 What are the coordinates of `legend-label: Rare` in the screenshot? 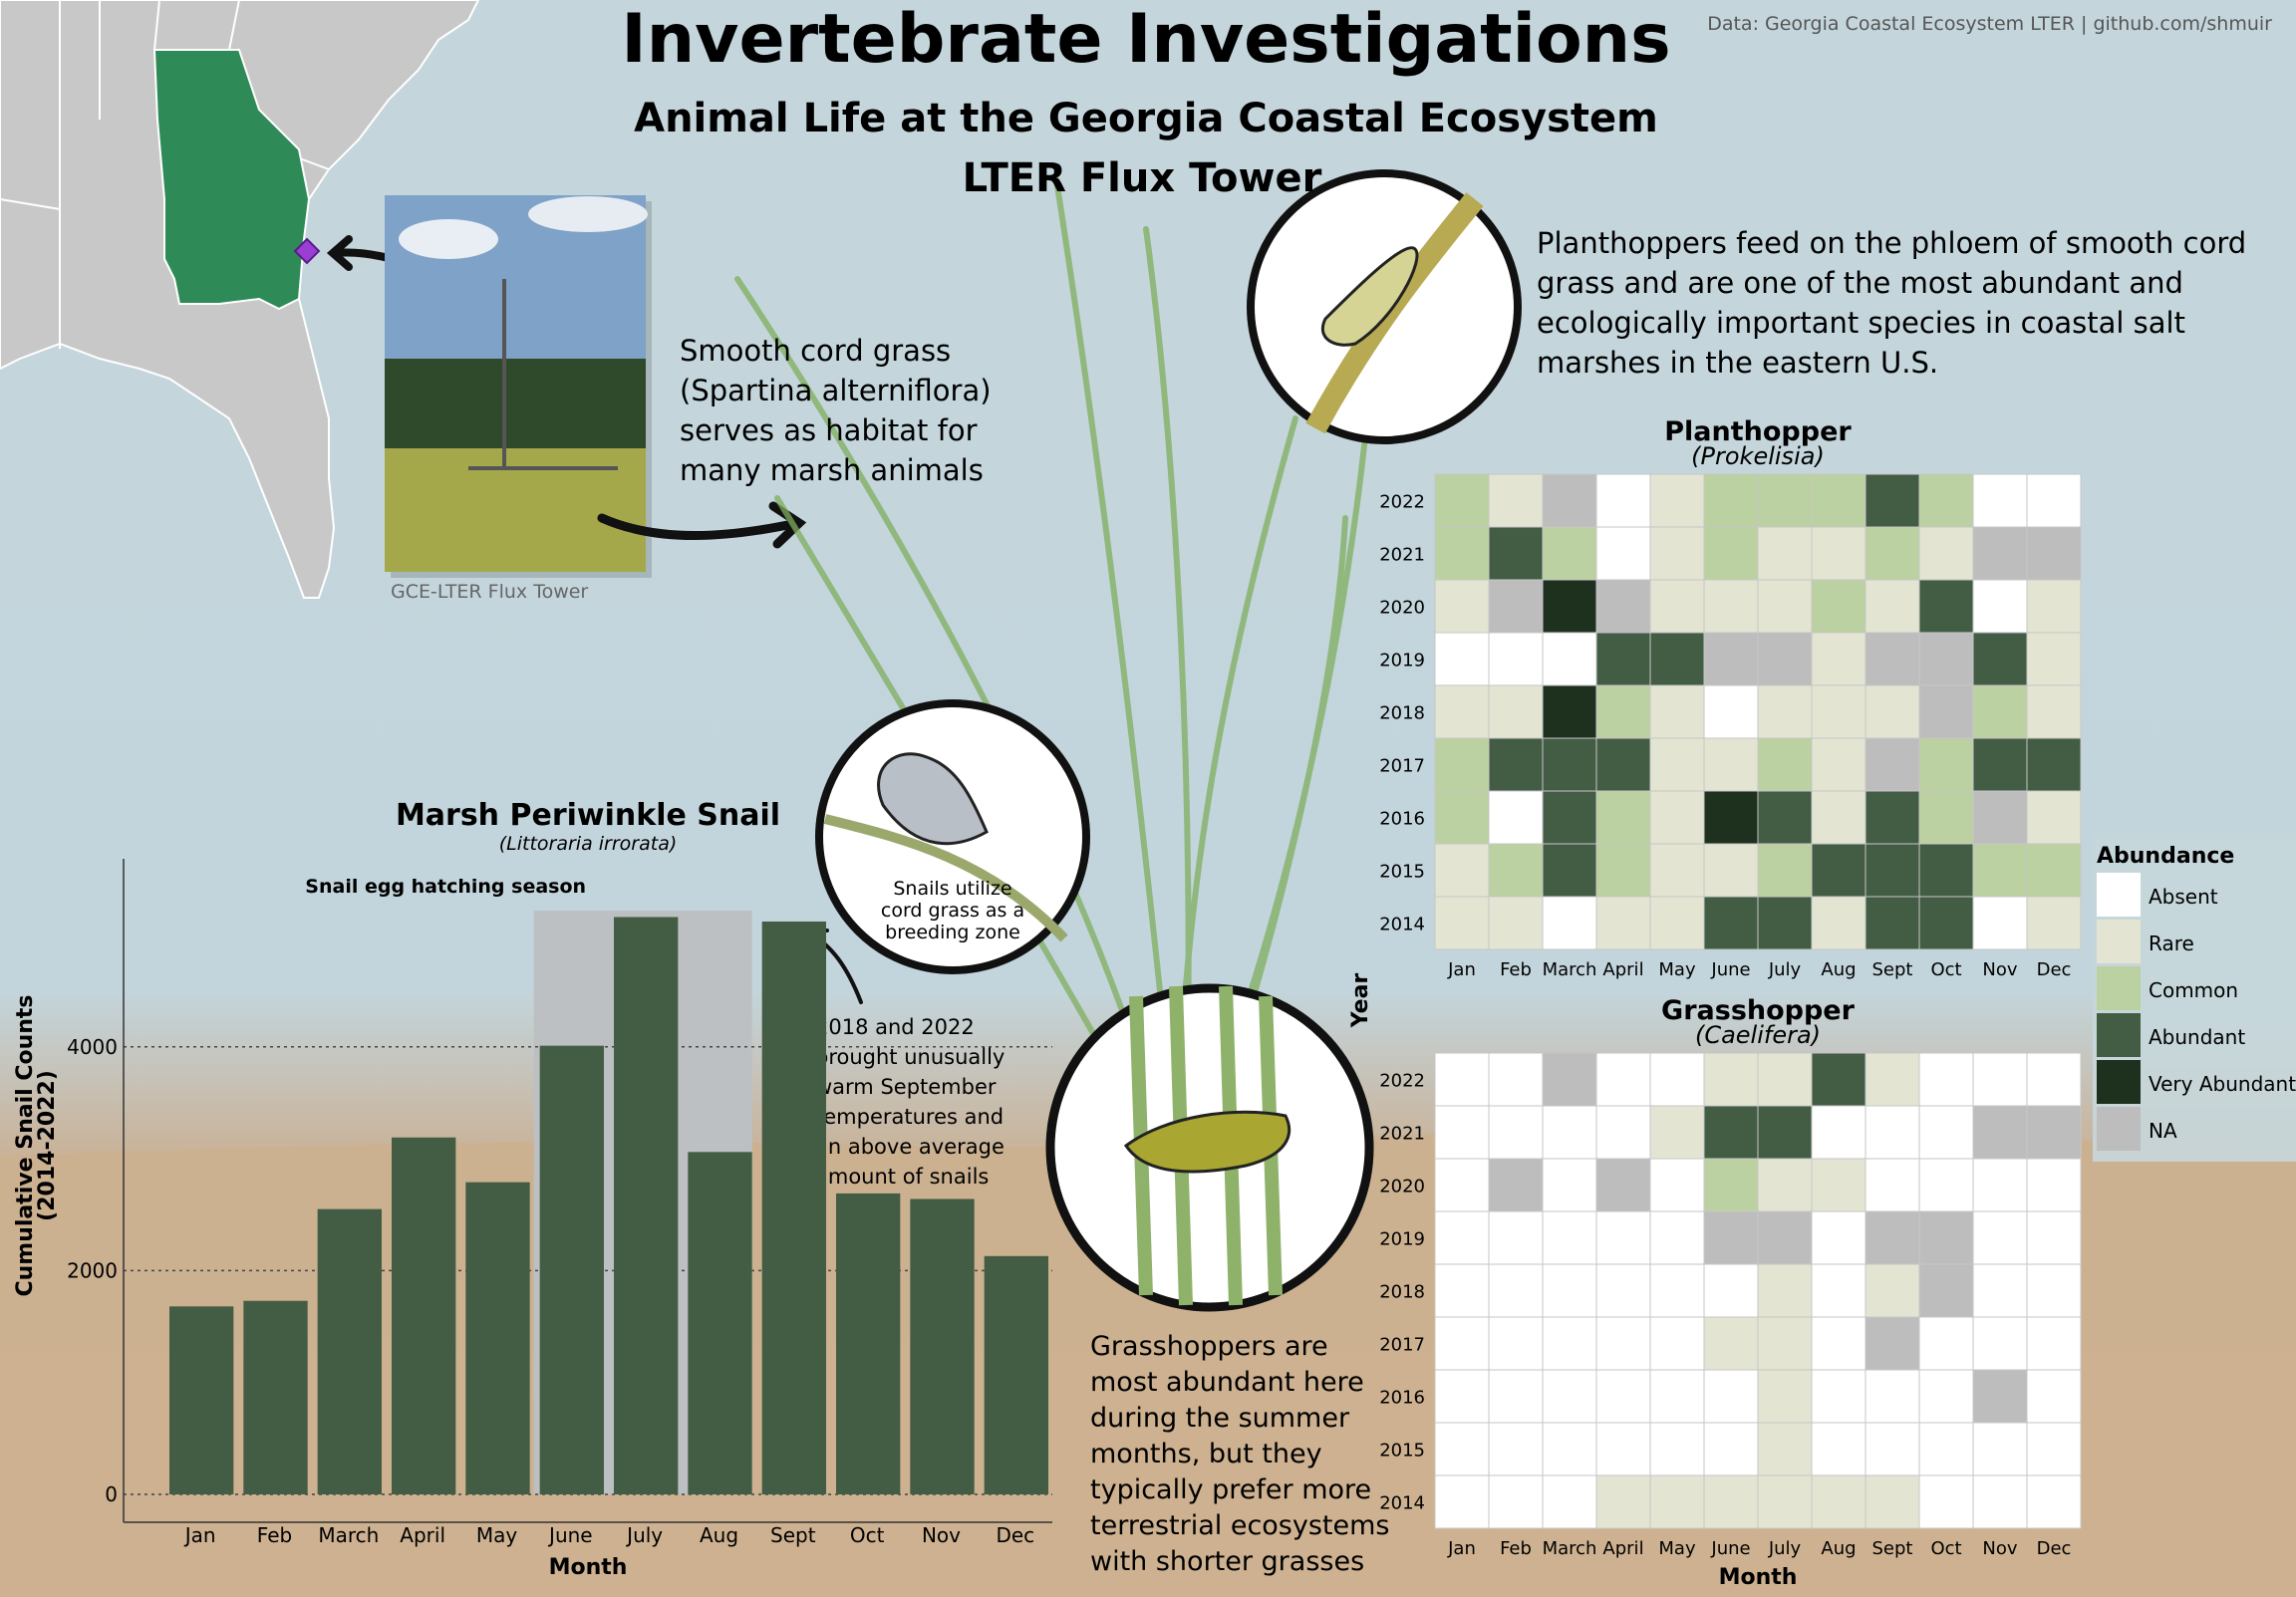 It's located at (2171, 944).